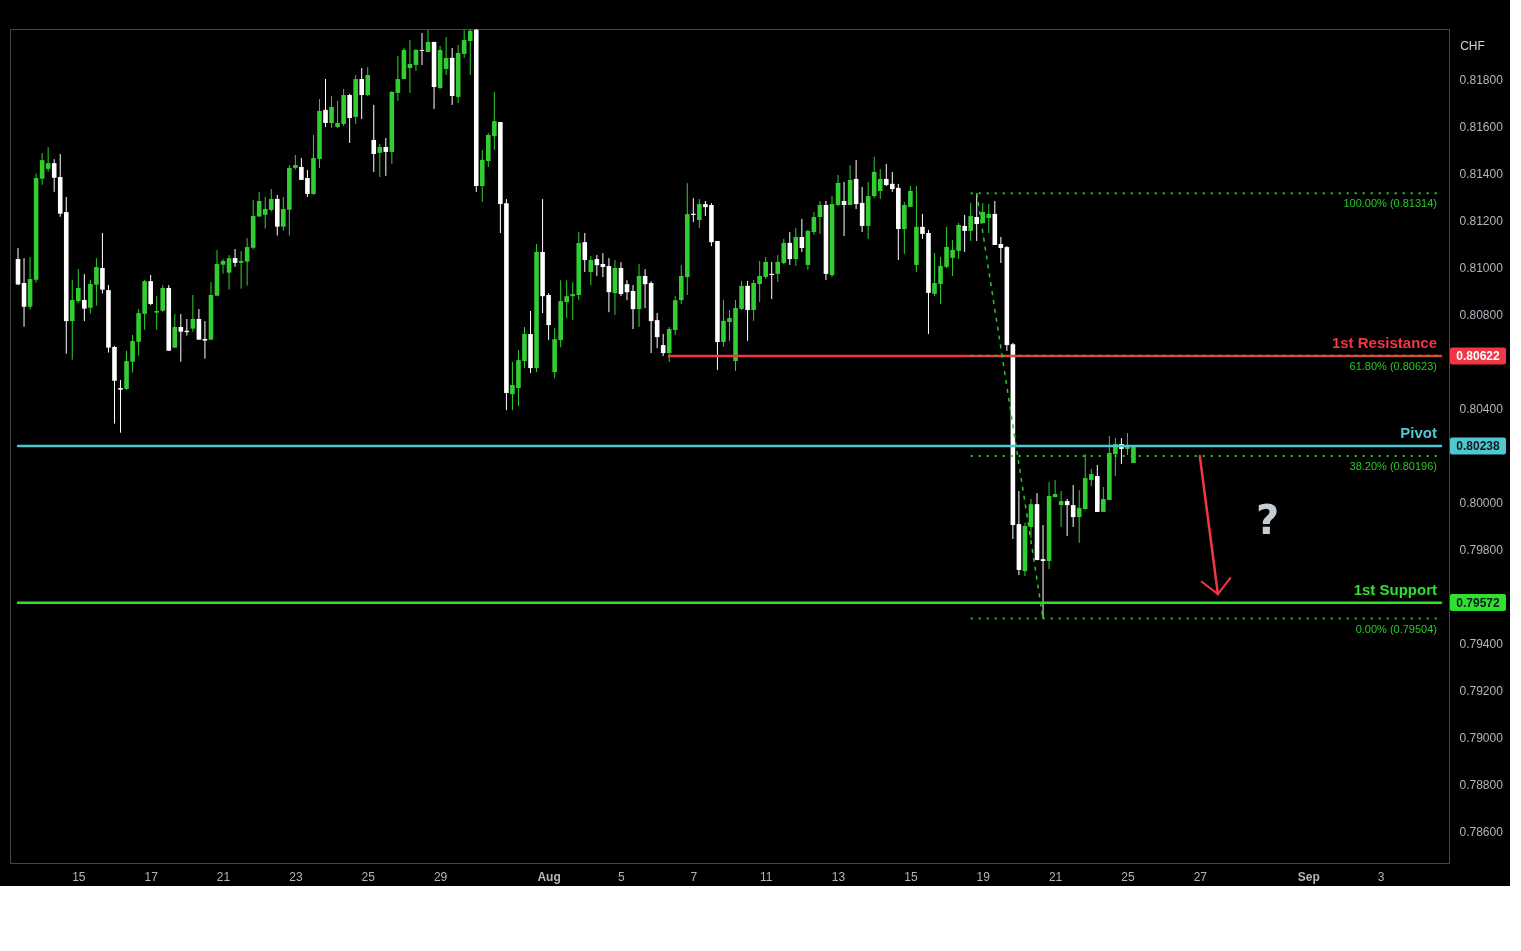 Image resolution: width=1521 pixels, height=951 pixels. What do you see at coordinates (1393, 365) in the screenshot?
I see `series-label: 61.80% (0.80623)` at bounding box center [1393, 365].